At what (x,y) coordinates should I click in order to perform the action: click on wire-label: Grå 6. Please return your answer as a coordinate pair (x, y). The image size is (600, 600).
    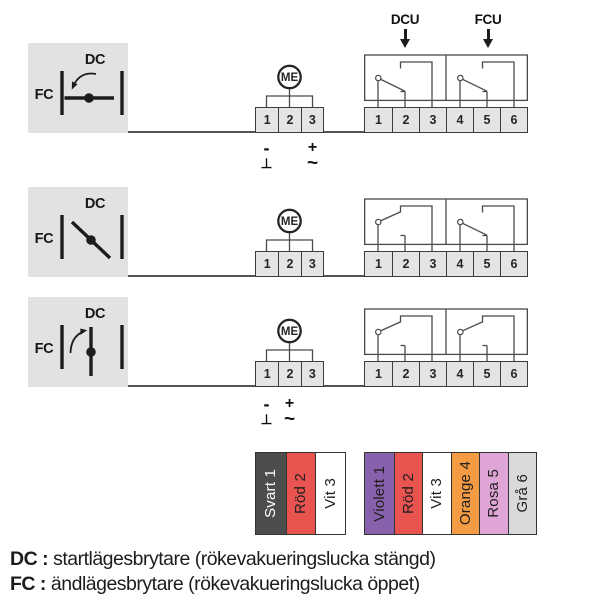
    Looking at the image, I should click on (522, 493).